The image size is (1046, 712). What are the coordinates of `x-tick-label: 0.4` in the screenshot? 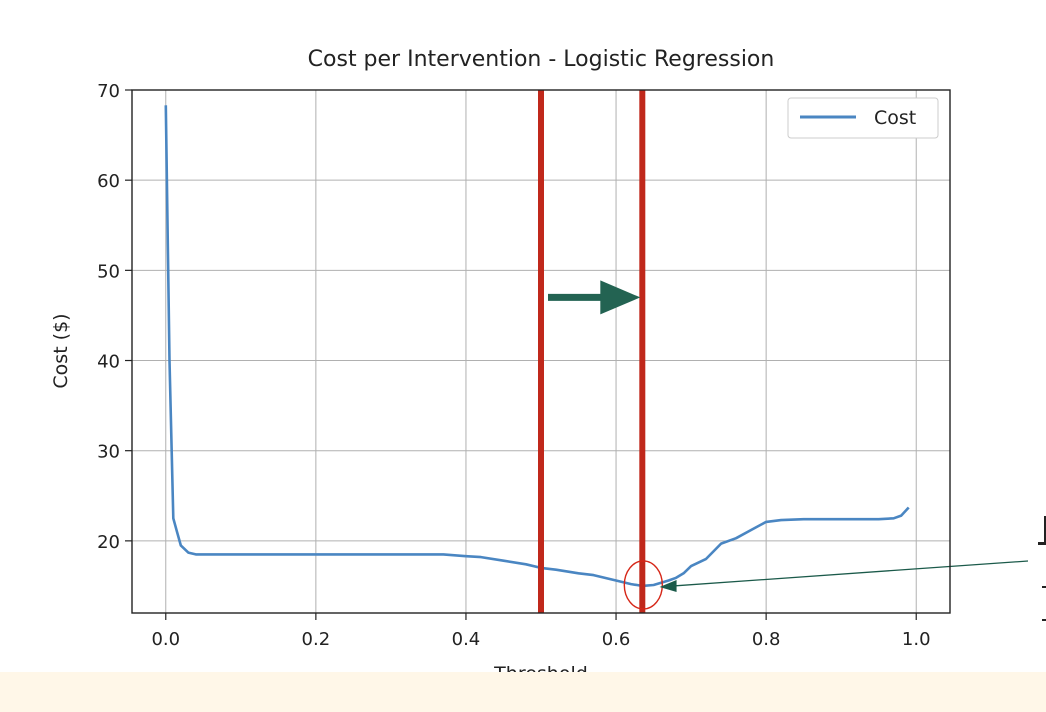 It's located at (466, 639).